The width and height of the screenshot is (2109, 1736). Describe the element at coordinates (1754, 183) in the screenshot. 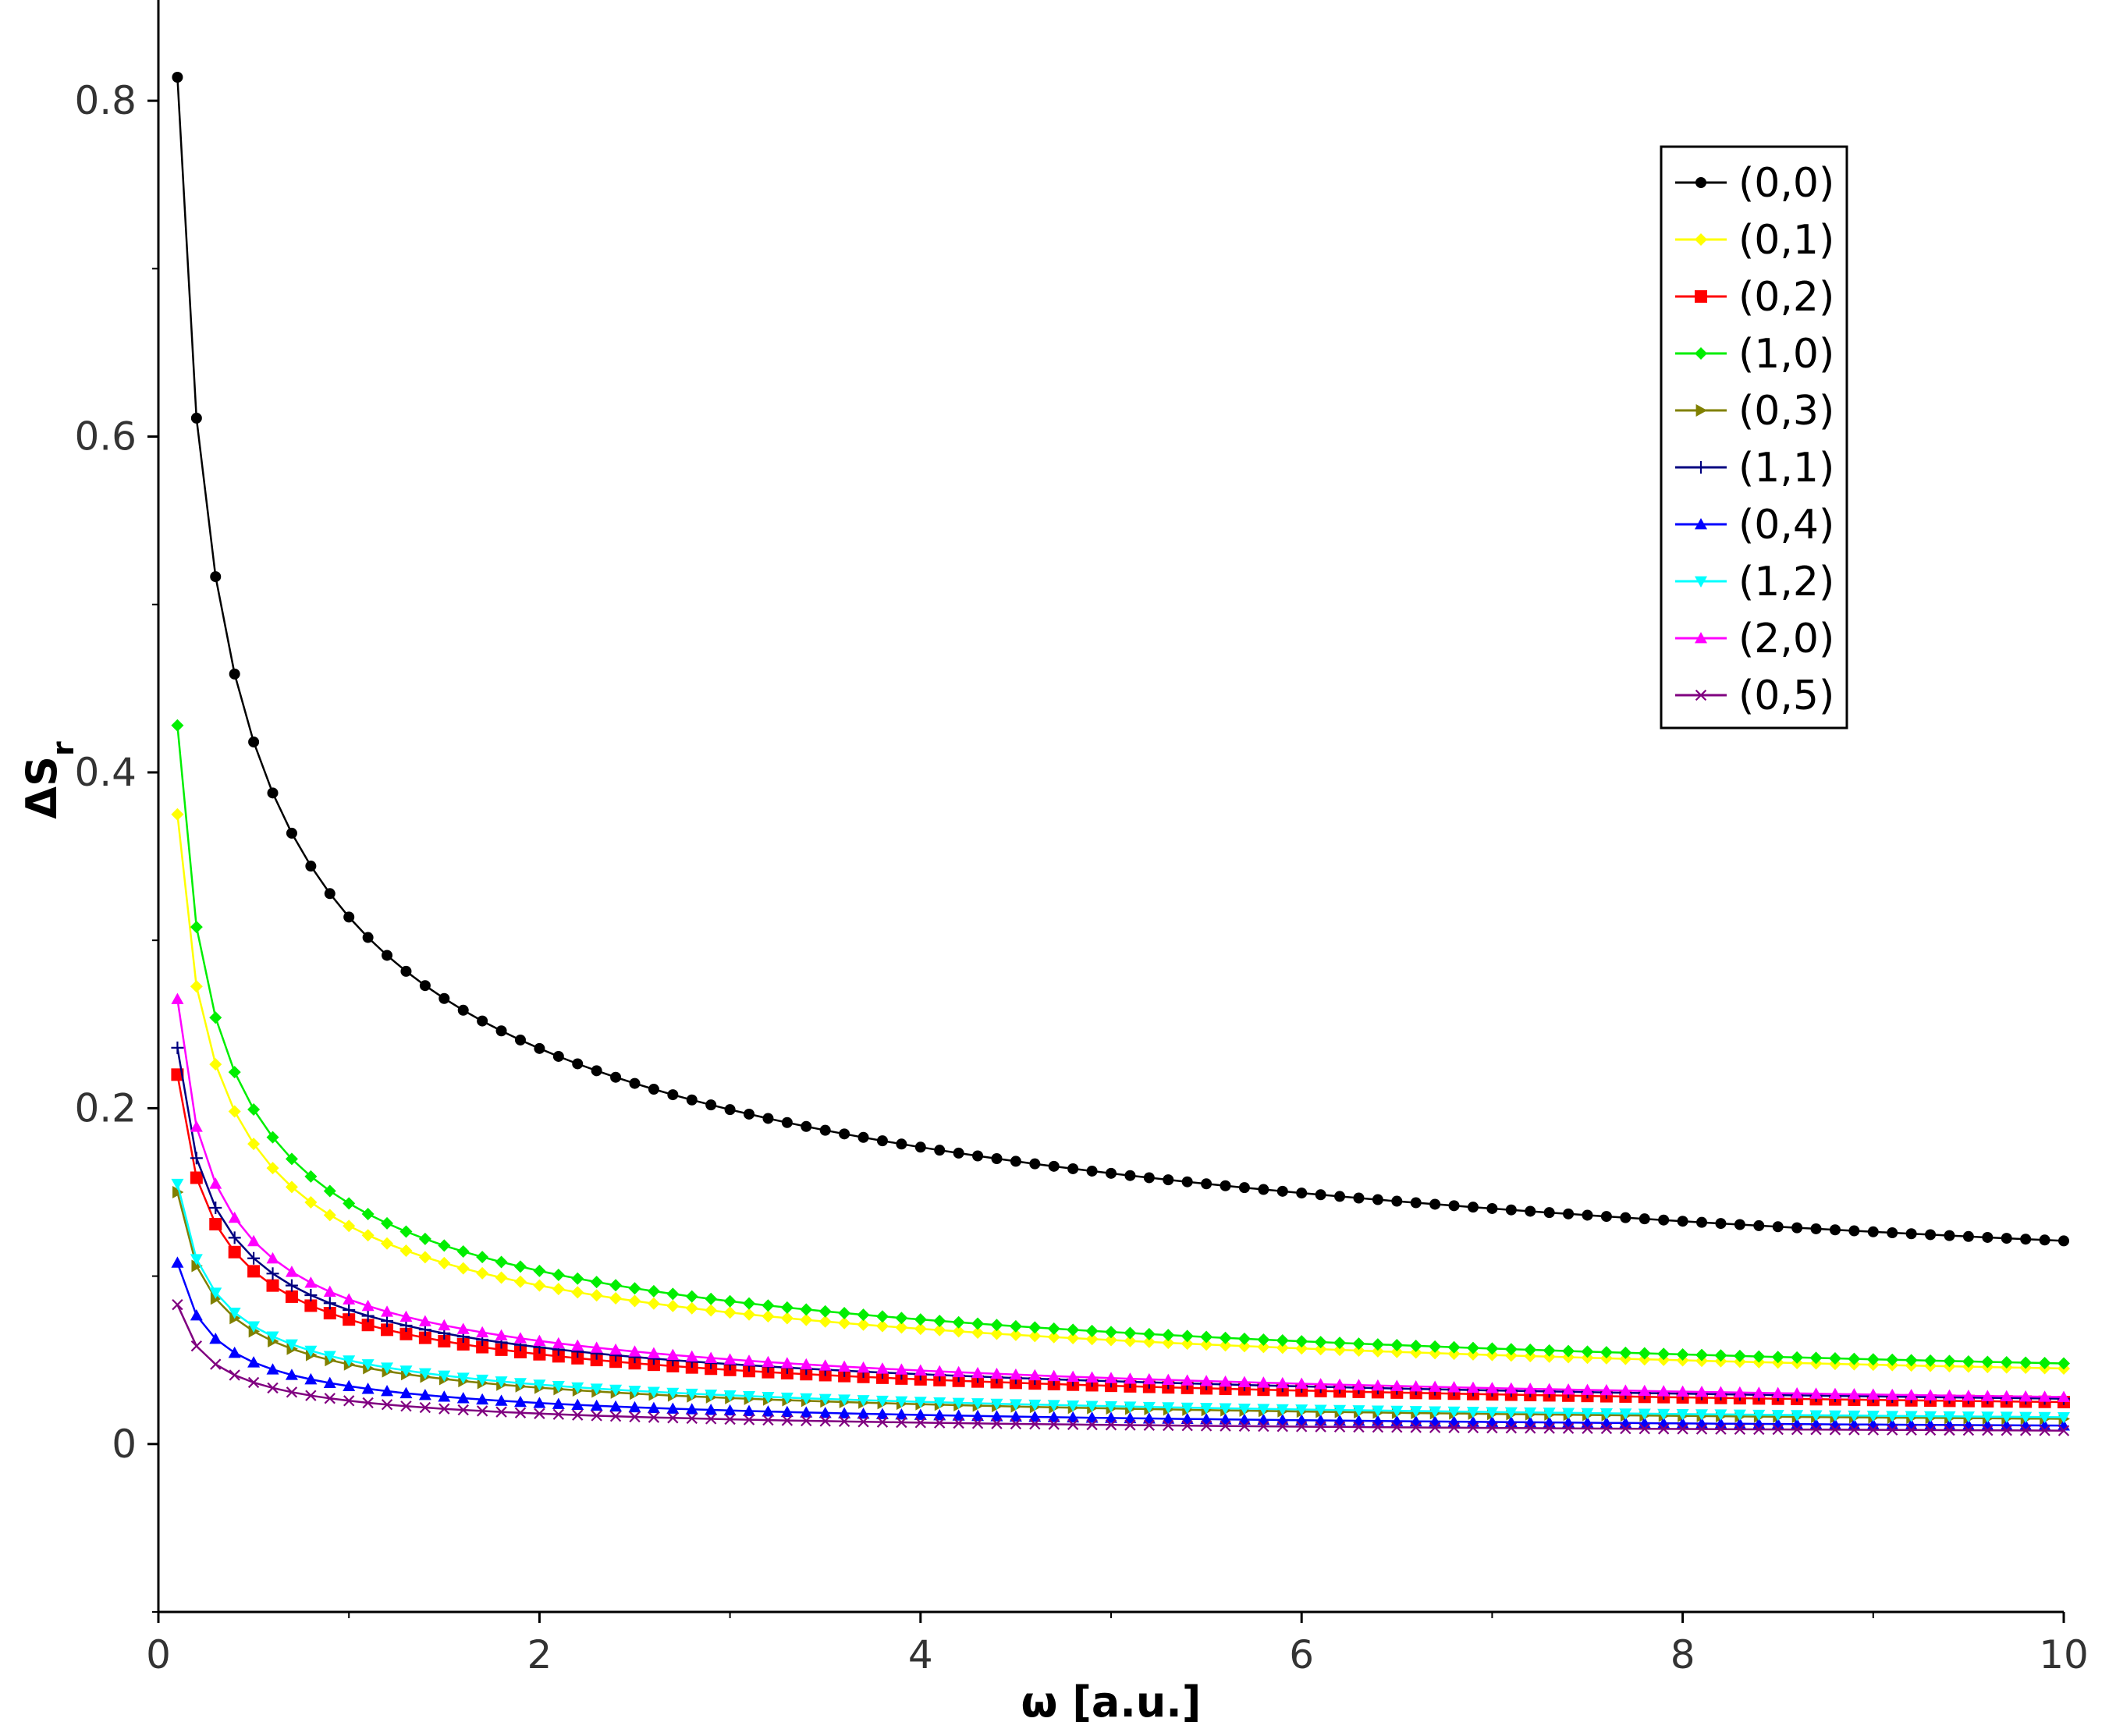

I see `legend-entry-0: (0,0)` at that location.